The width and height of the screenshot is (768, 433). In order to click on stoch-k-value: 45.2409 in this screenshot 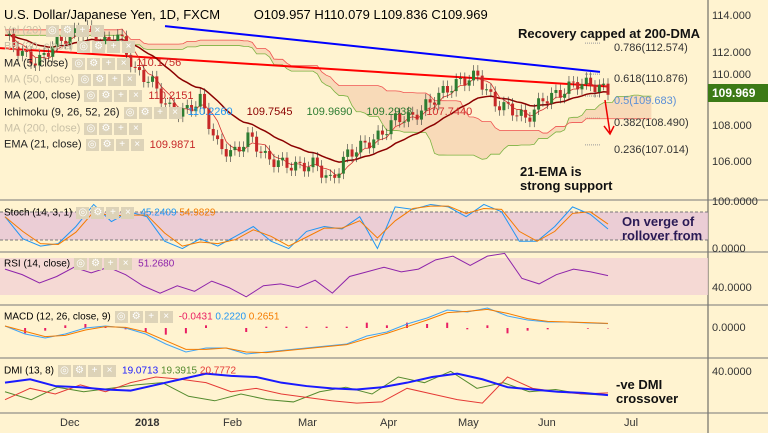, I will do `click(158, 213)`.